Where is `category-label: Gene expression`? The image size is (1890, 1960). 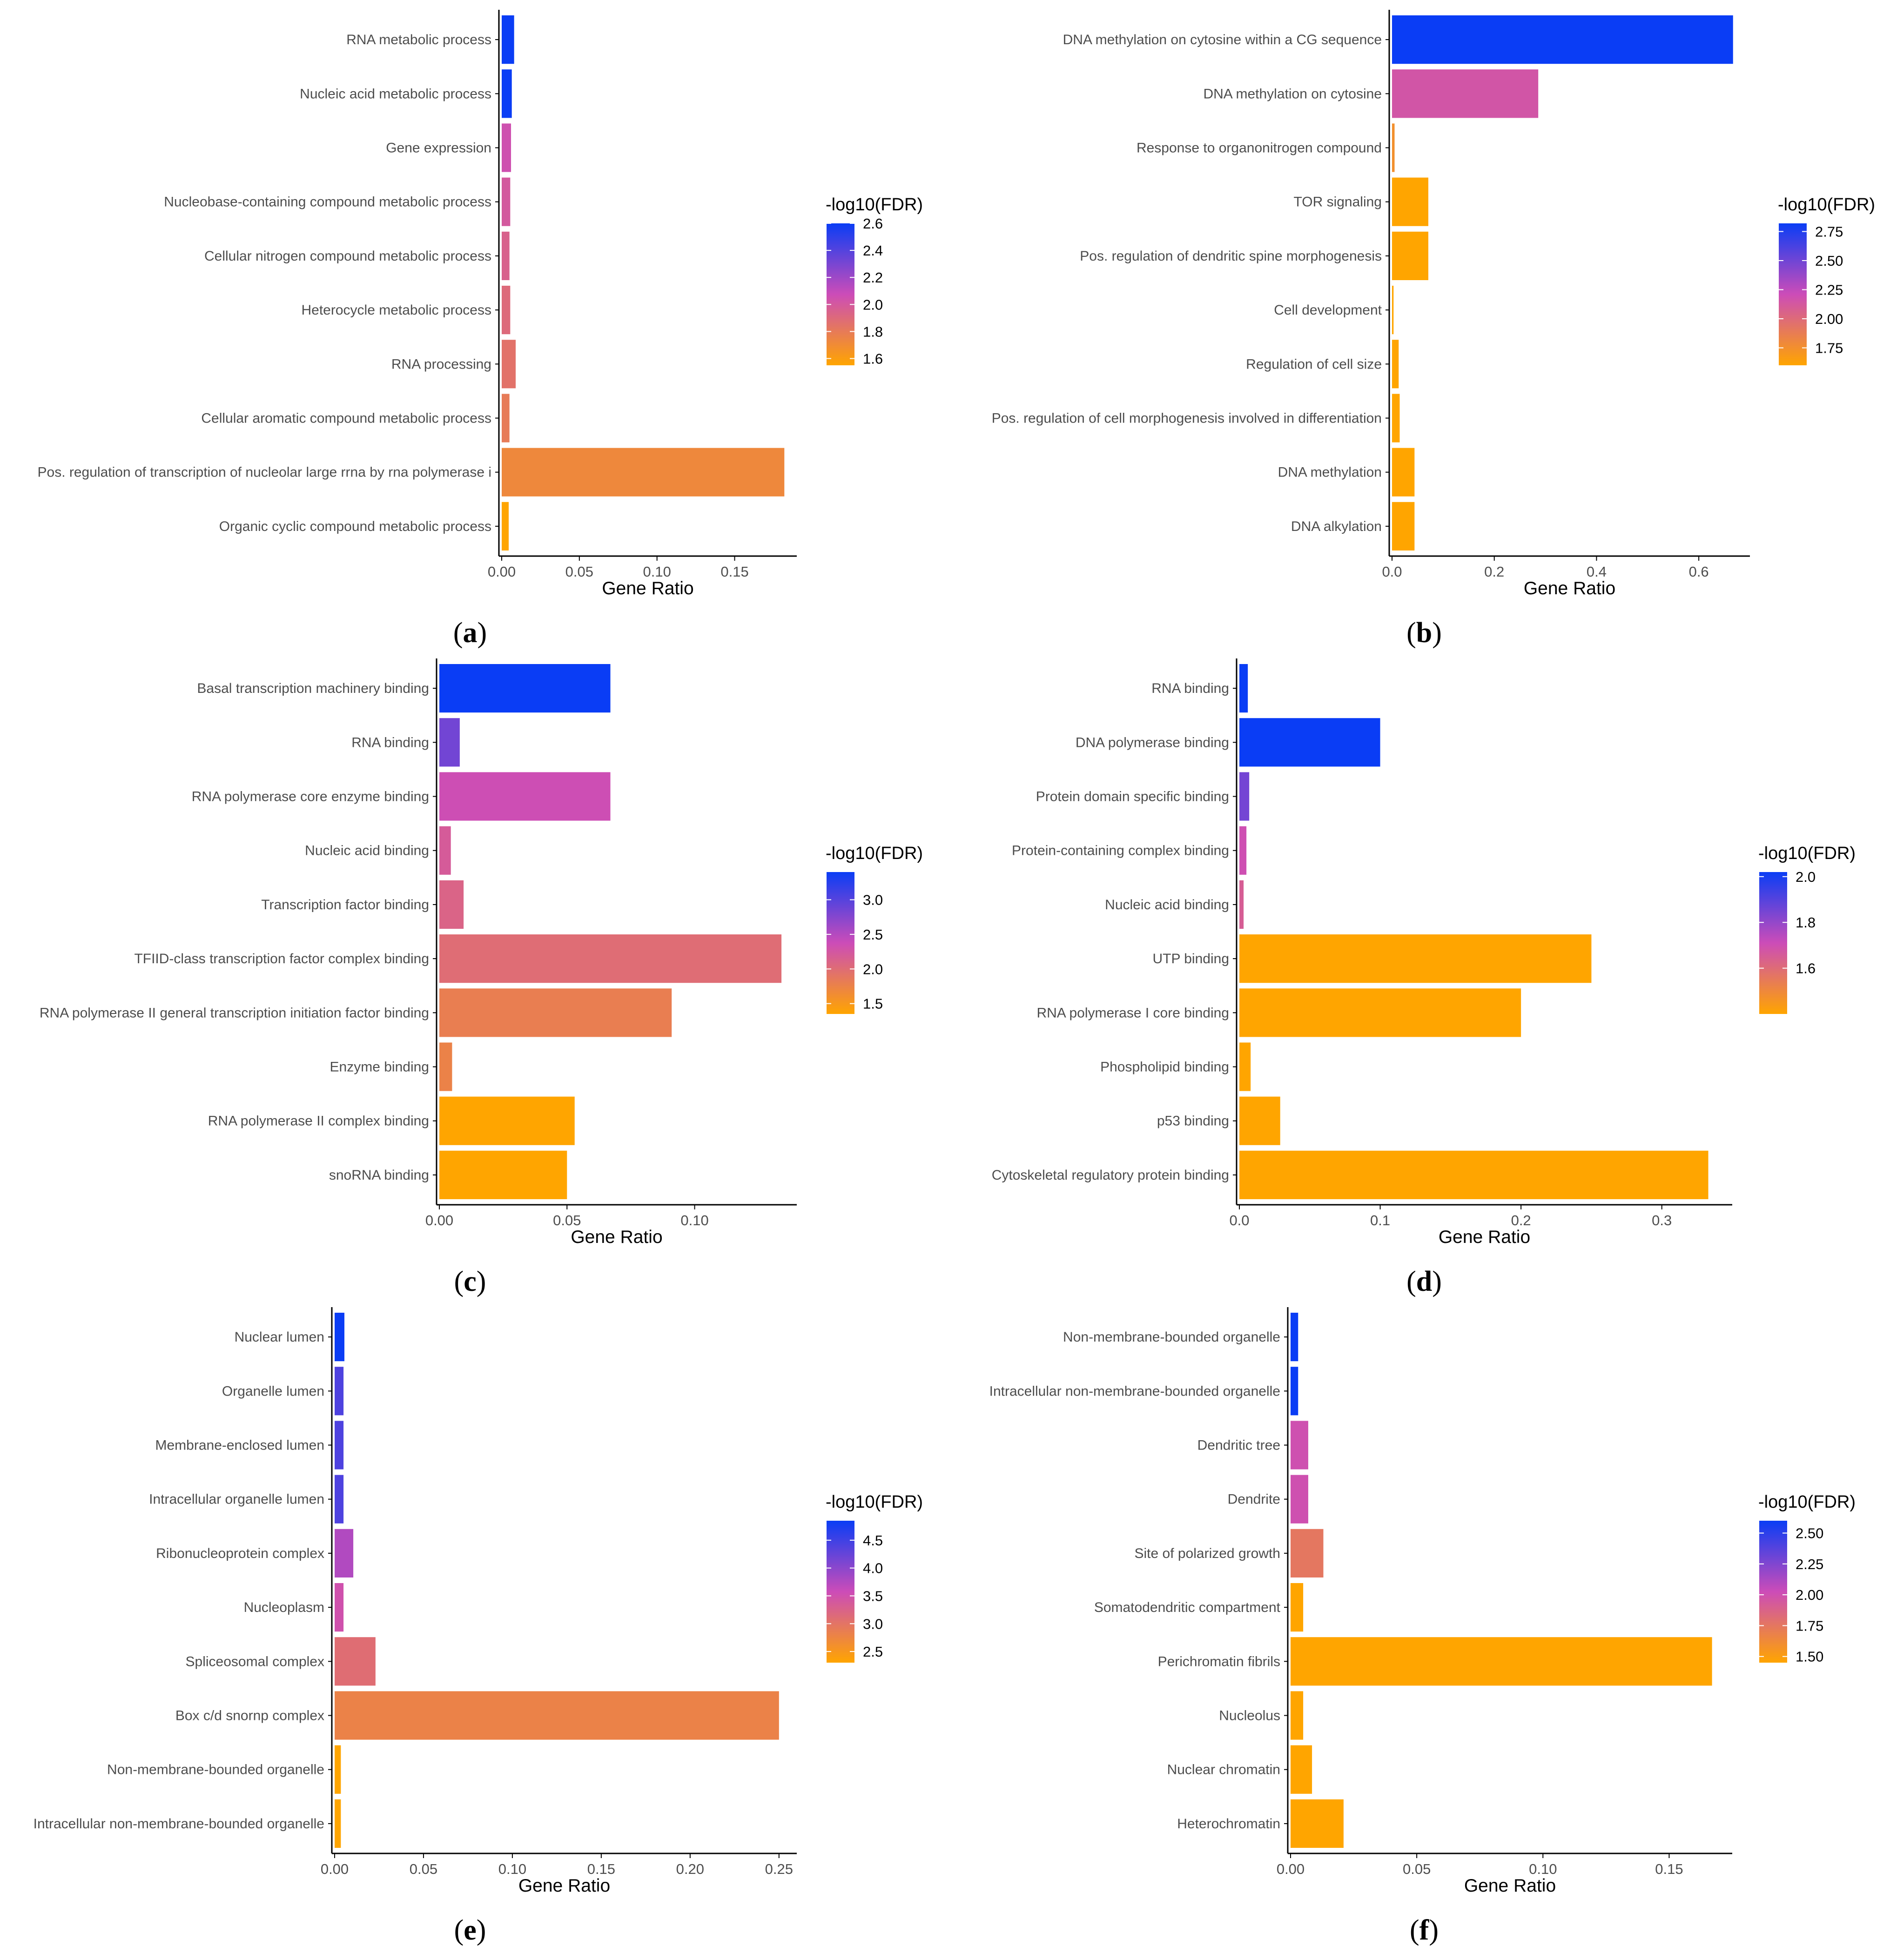
category-label: Gene expression is located at coordinates (438, 148).